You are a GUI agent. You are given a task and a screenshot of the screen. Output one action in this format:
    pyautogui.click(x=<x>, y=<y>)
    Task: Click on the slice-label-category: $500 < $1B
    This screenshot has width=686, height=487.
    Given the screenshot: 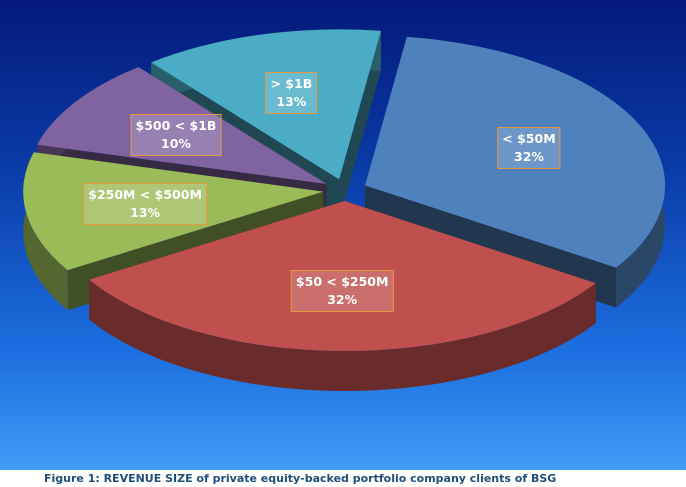 What is the action you would take?
    pyautogui.click(x=176, y=125)
    